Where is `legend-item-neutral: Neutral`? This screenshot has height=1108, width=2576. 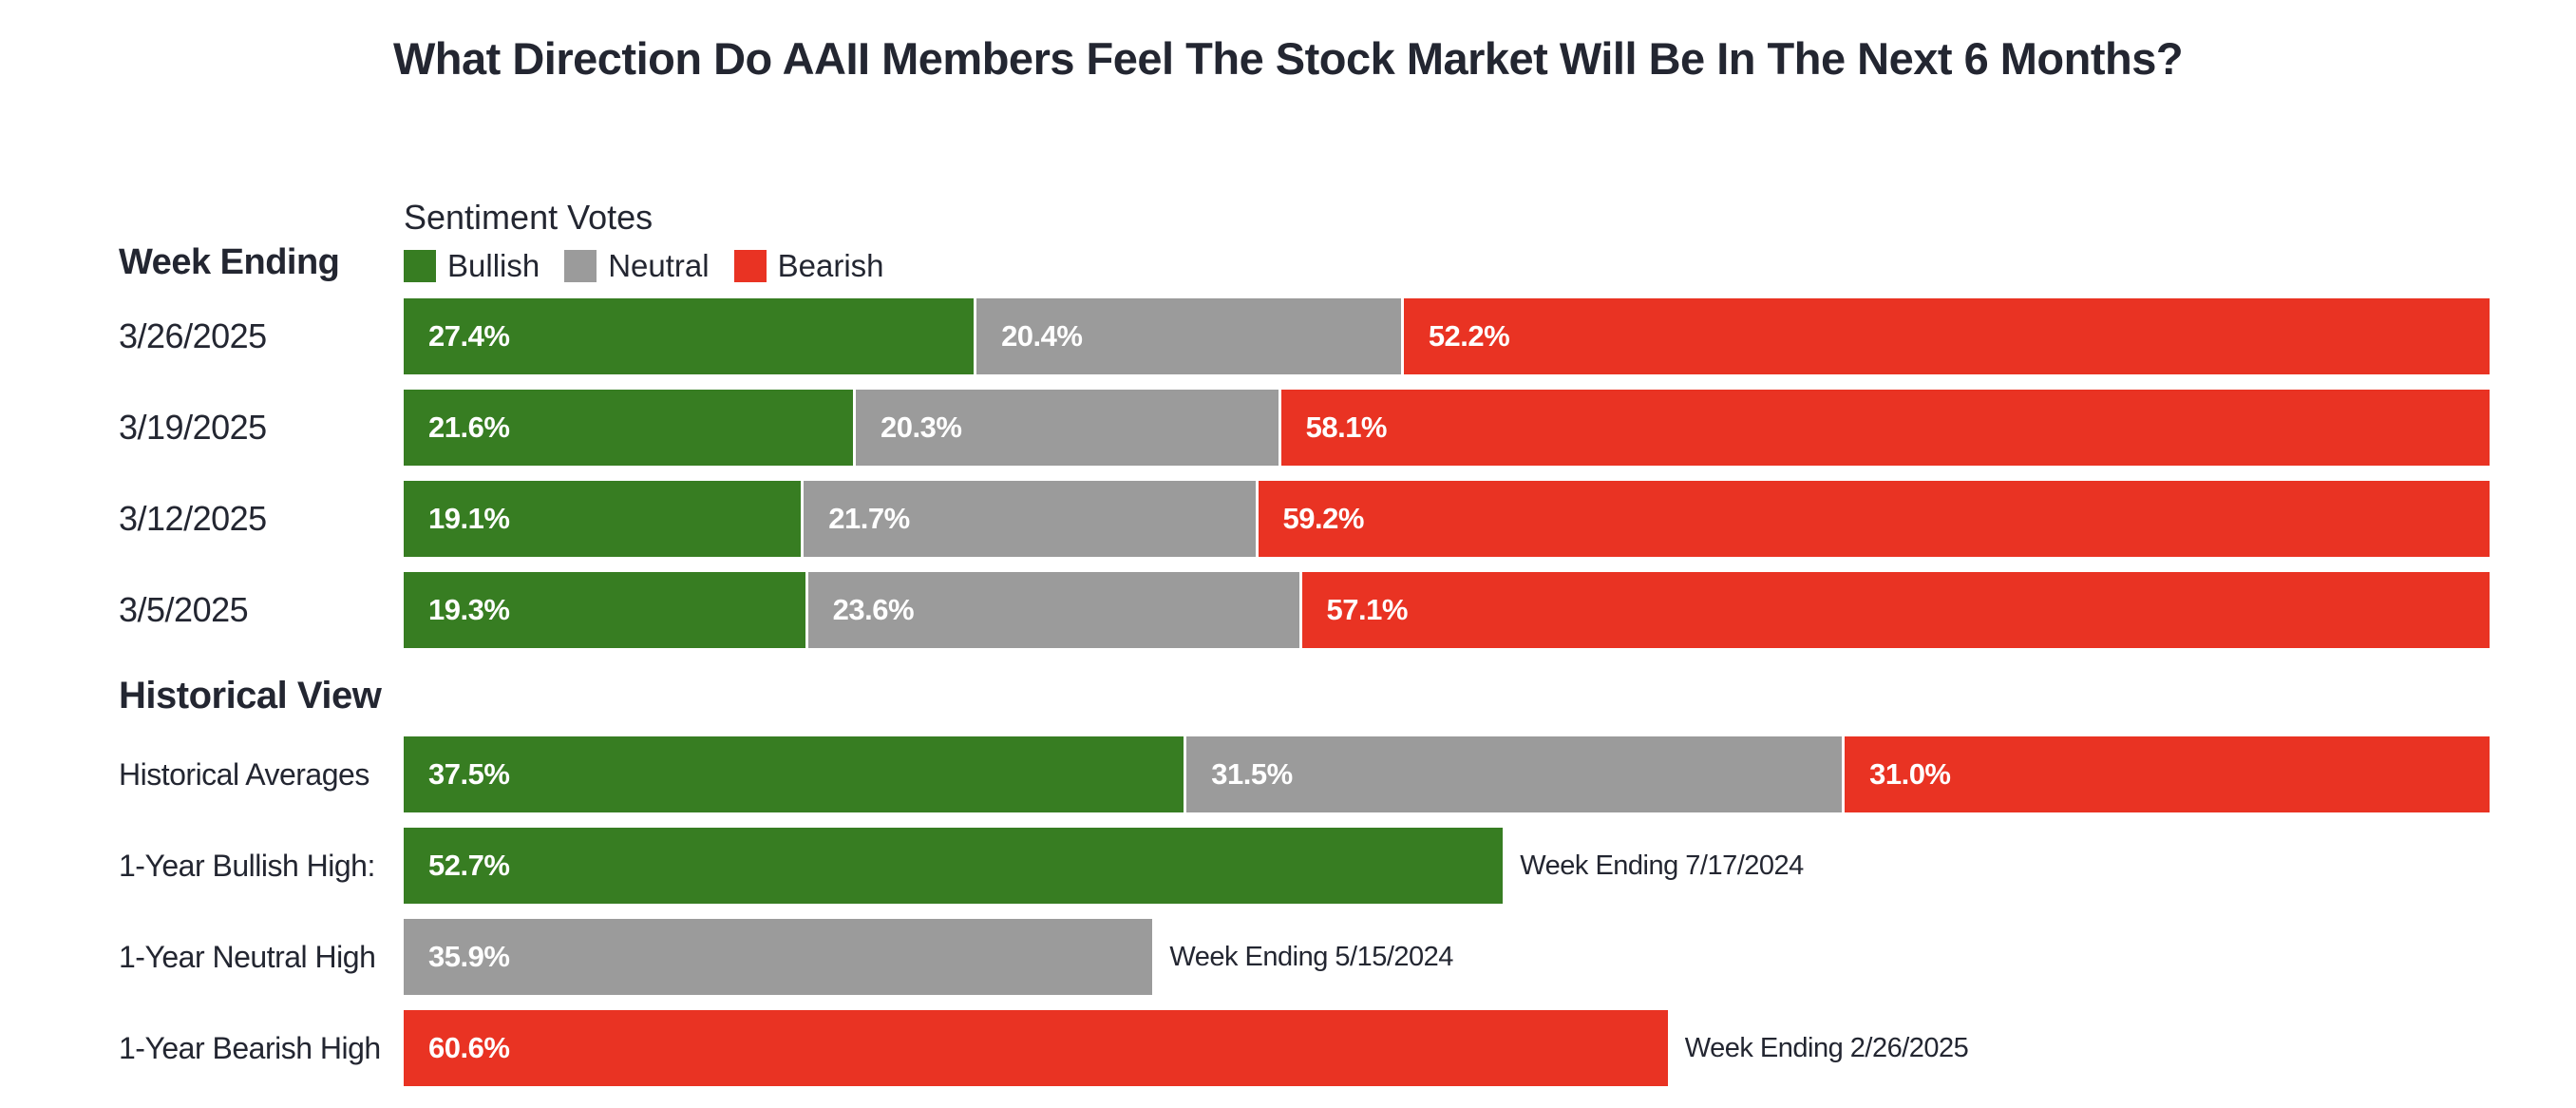 legend-item-neutral: Neutral is located at coordinates (637, 266).